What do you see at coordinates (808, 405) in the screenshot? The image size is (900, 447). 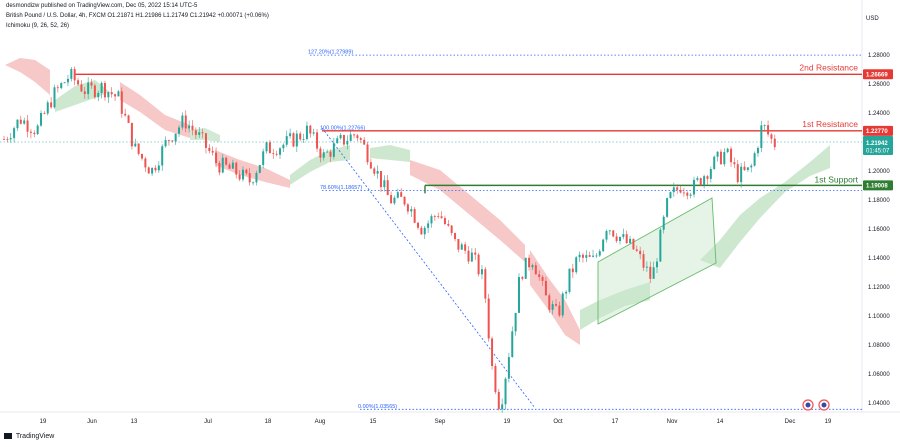 I see `us-flag-event-icon-center` at bounding box center [808, 405].